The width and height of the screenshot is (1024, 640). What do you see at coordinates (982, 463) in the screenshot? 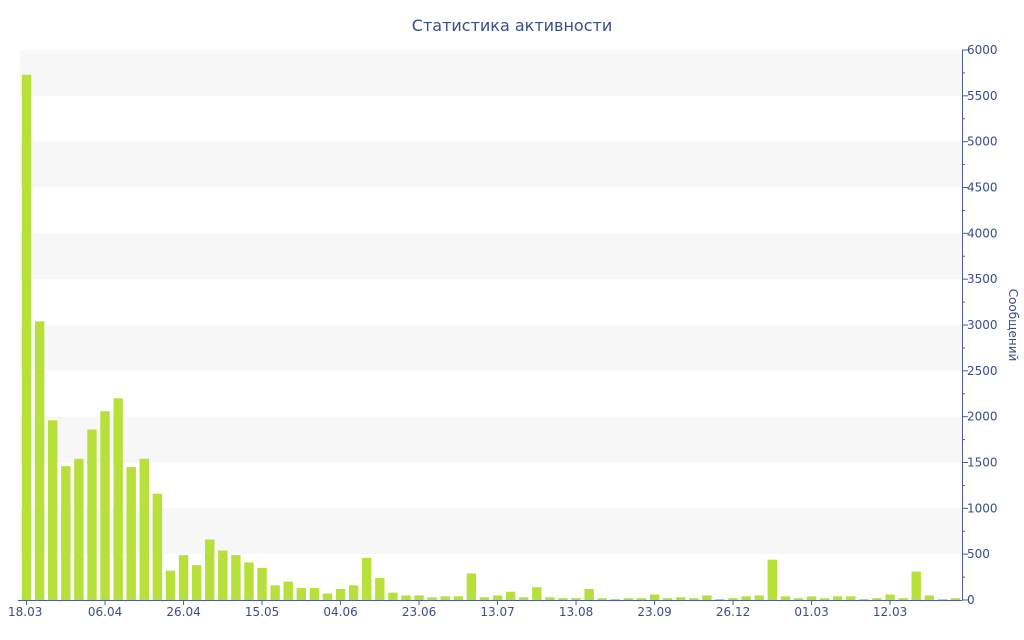
I see `y-tick-label: 1500` at bounding box center [982, 463].